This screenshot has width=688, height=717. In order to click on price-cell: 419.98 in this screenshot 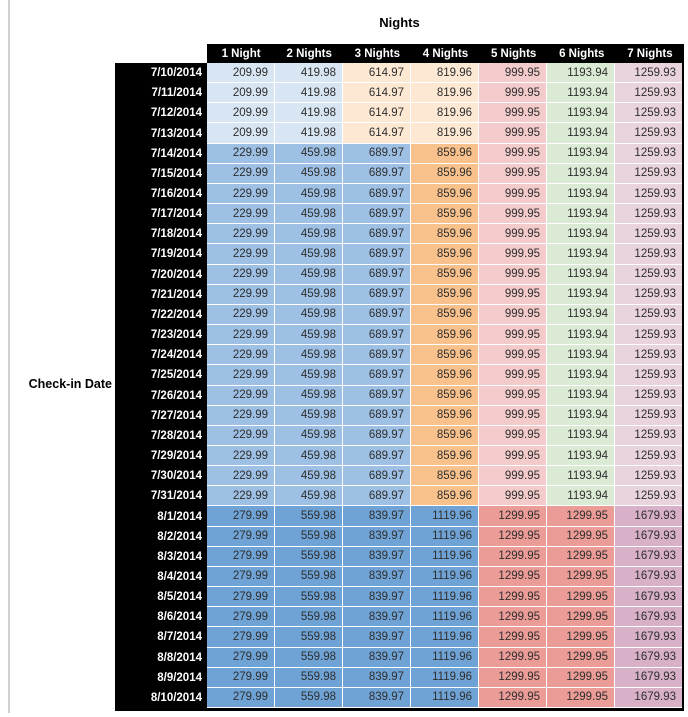, I will do `click(309, 113)`.